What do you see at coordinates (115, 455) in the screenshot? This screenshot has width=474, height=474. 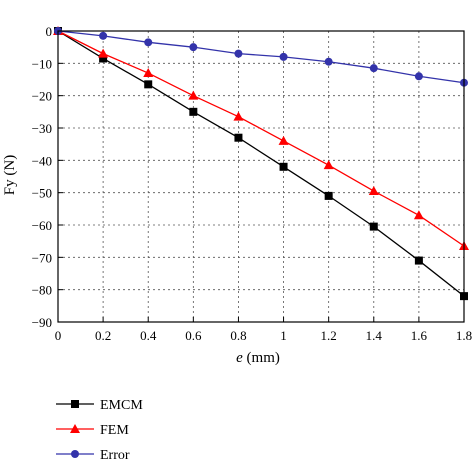 I see `legend-label: Error` at bounding box center [115, 455].